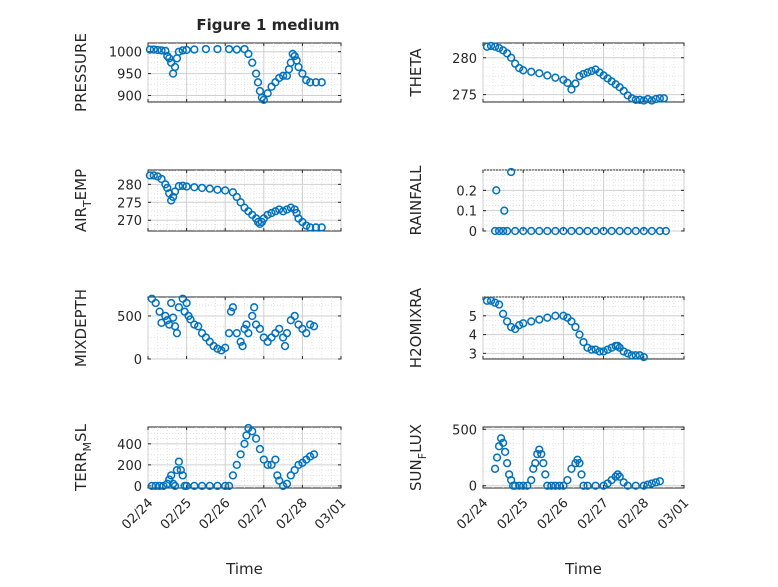 The width and height of the screenshot is (778, 587). Describe the element at coordinates (129, 317) in the screenshot. I see `y-tick-label: 500` at that location.